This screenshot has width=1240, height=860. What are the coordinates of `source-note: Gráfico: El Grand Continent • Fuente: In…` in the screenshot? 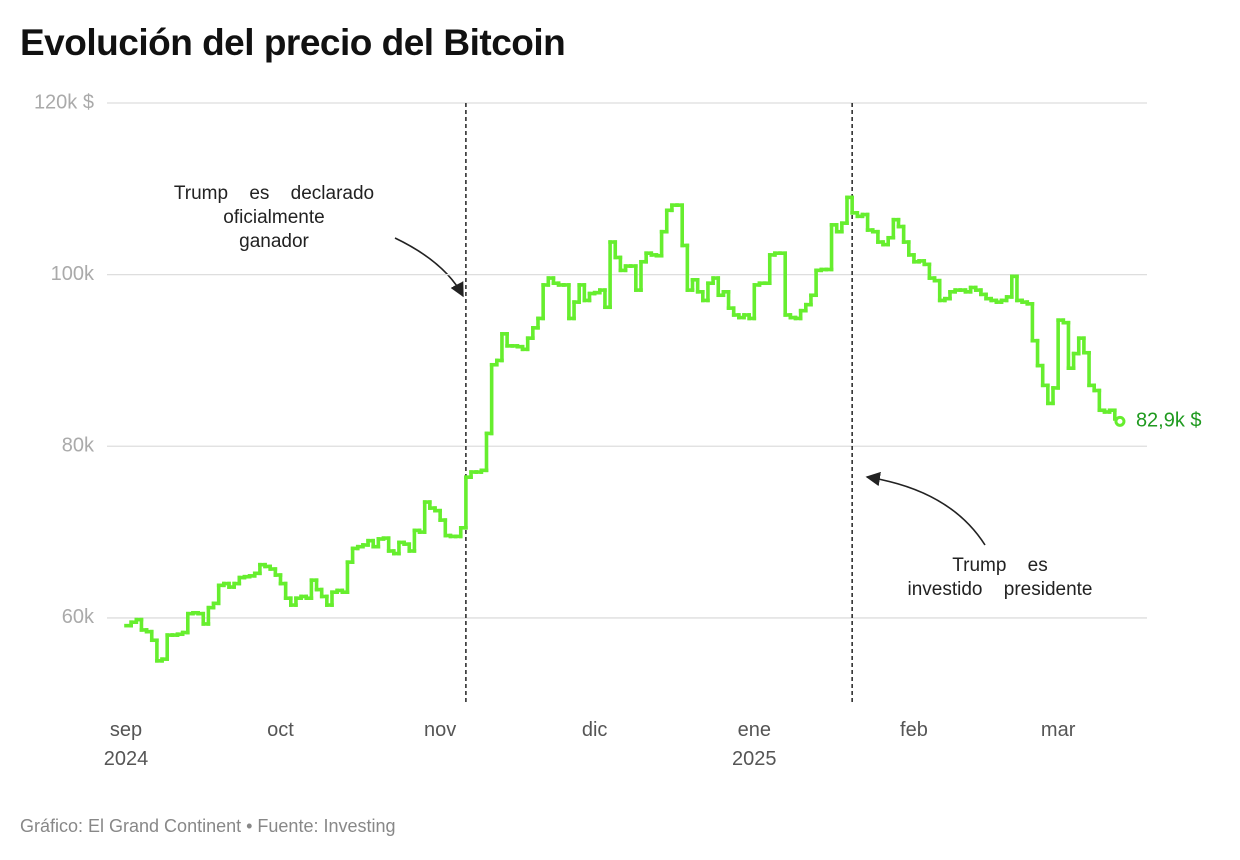 It's located at (208, 826).